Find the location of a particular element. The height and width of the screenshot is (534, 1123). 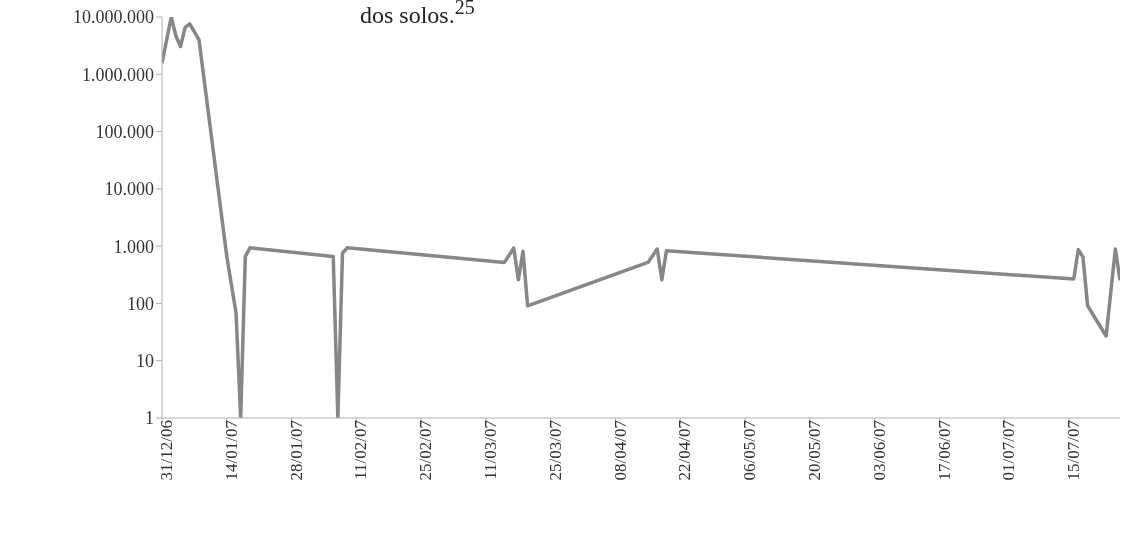

x-tick-label: 15/07/07 is located at coordinates (1074, 450).